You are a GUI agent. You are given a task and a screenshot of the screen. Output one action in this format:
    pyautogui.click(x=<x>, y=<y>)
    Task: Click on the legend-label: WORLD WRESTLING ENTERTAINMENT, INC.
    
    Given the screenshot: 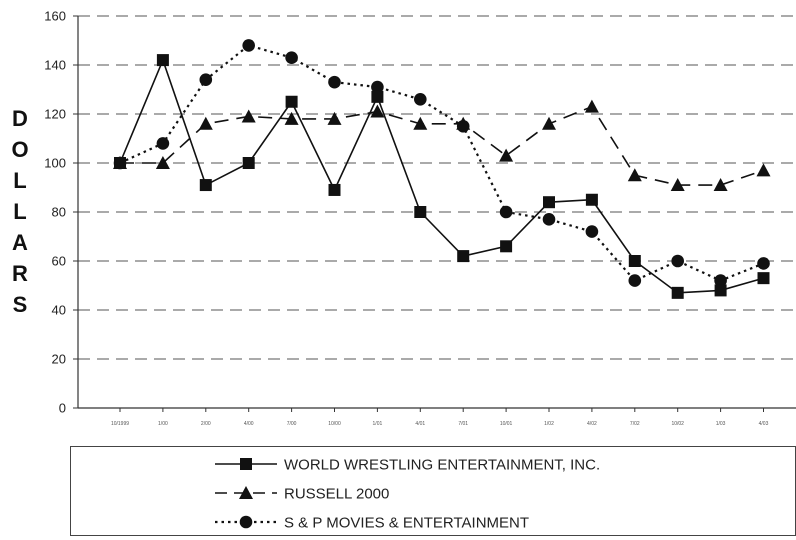 What is the action you would take?
    pyautogui.click(x=442, y=465)
    